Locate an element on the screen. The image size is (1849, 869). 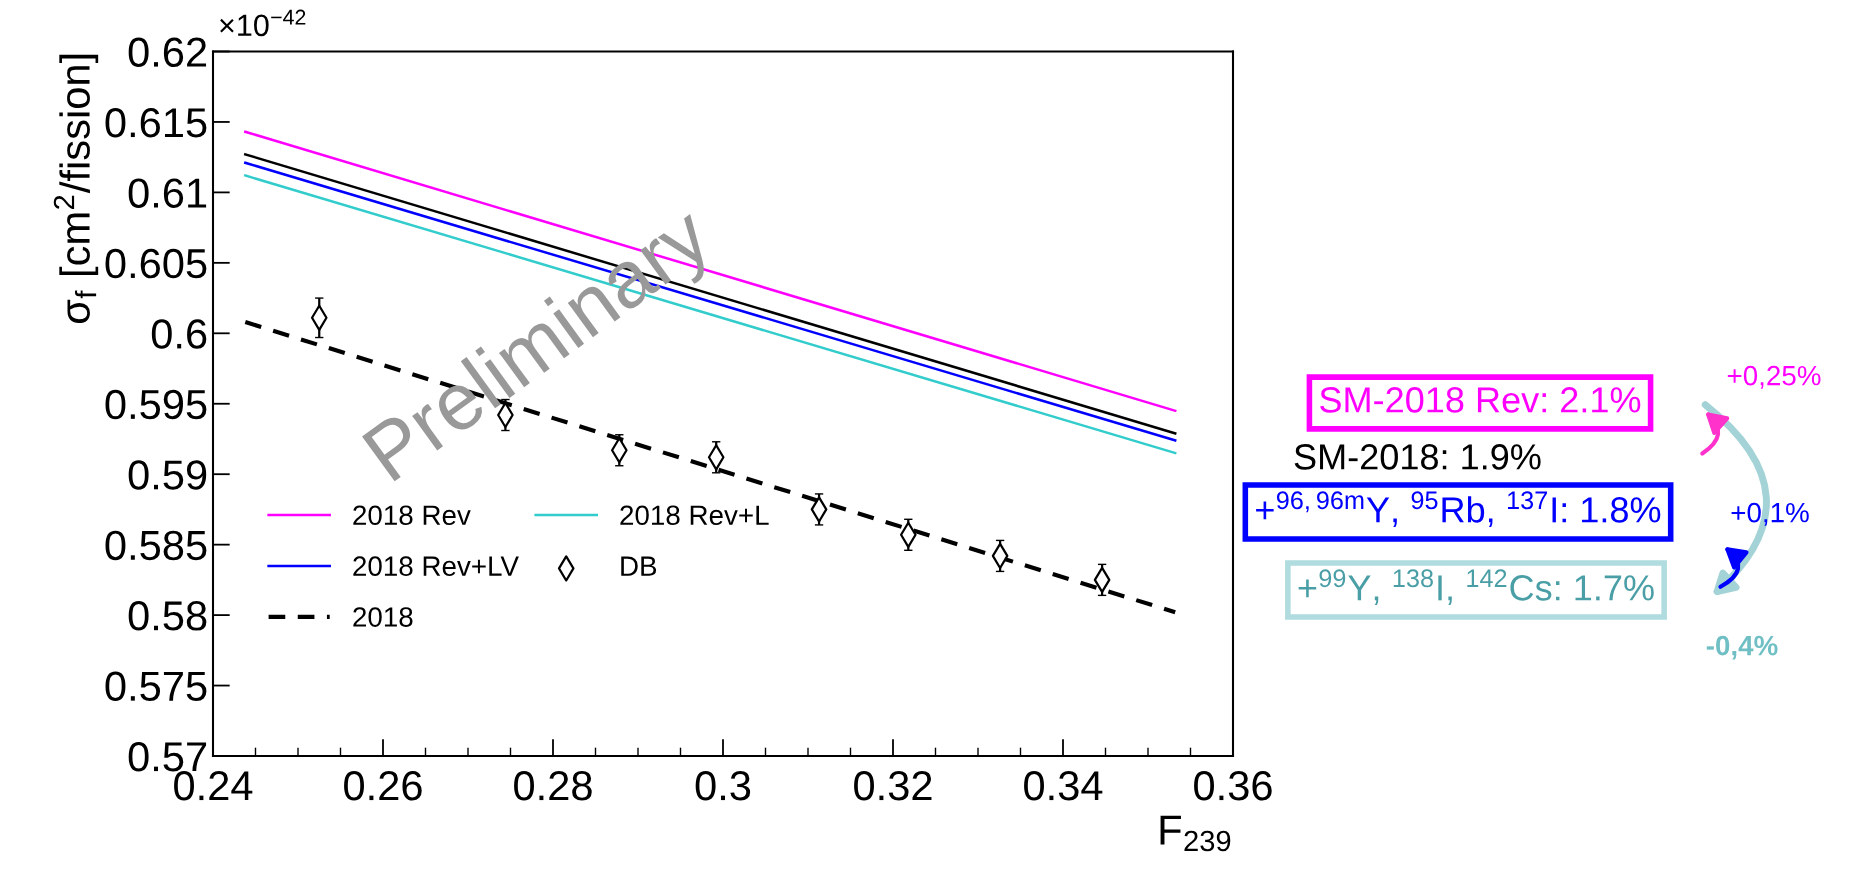
y-tick-label: 0.57 is located at coordinates (167, 757).